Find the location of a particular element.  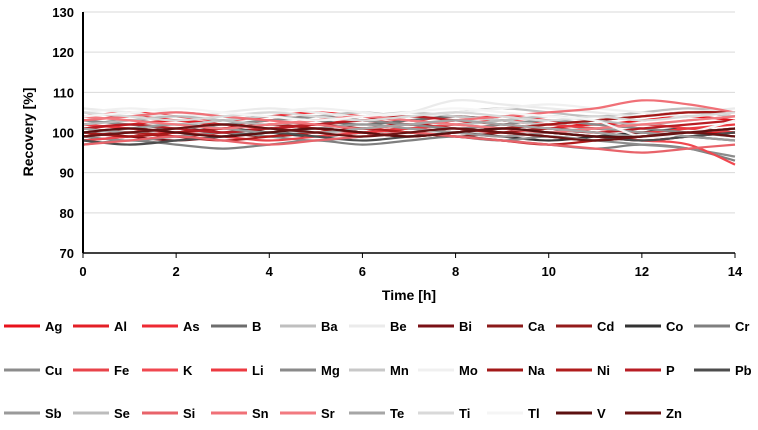

series-line-li is located at coordinates (409, 126).